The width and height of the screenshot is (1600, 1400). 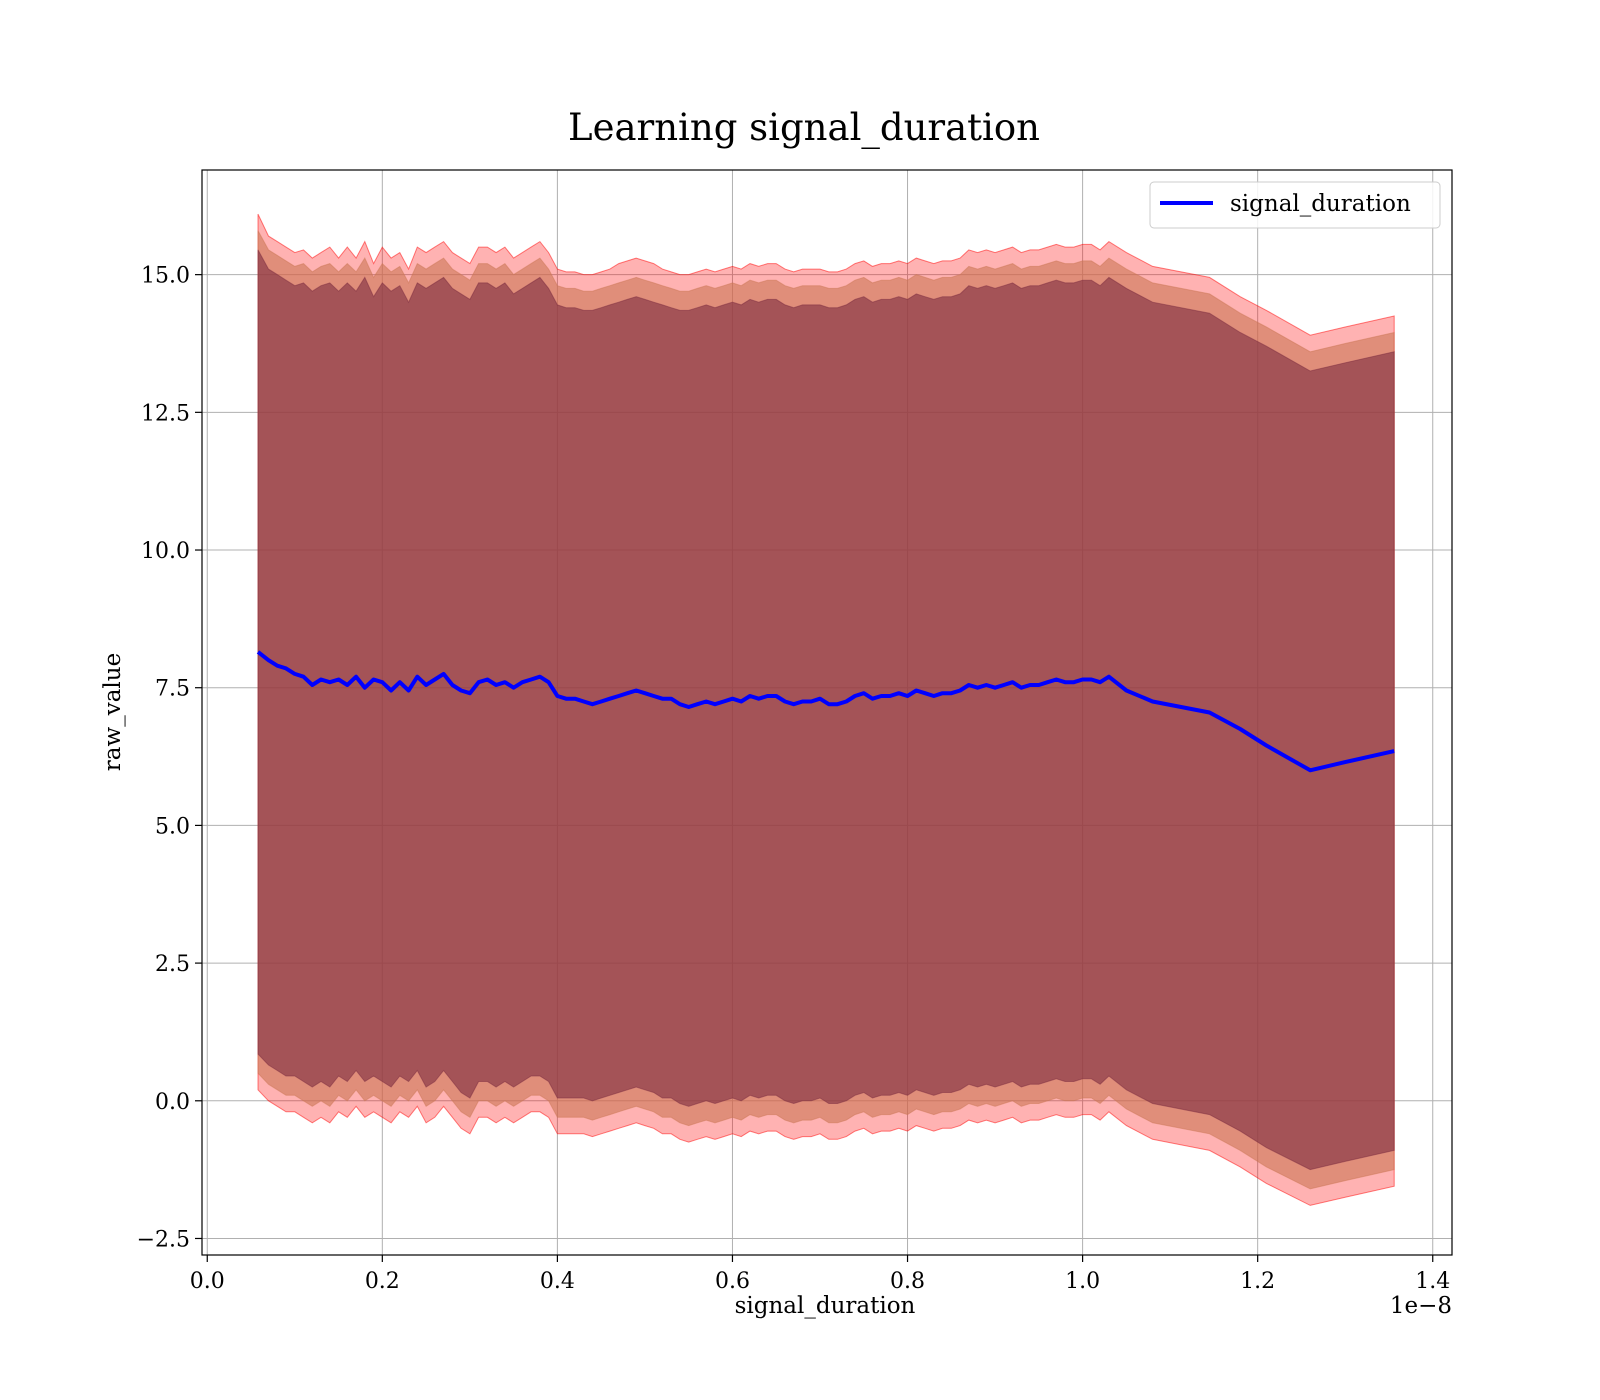 I want to click on y-tick-label: 5.0, so click(x=172, y=826).